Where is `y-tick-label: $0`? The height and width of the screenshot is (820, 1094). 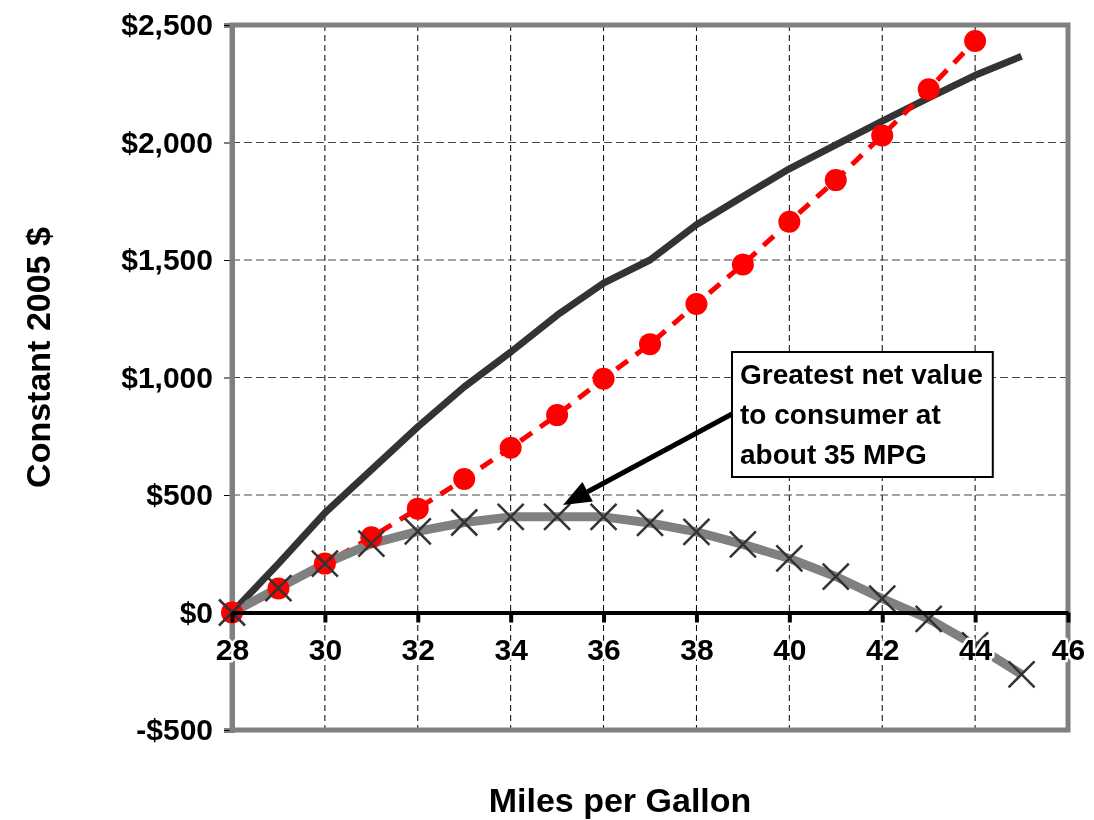
y-tick-label: $0 is located at coordinates (196, 612).